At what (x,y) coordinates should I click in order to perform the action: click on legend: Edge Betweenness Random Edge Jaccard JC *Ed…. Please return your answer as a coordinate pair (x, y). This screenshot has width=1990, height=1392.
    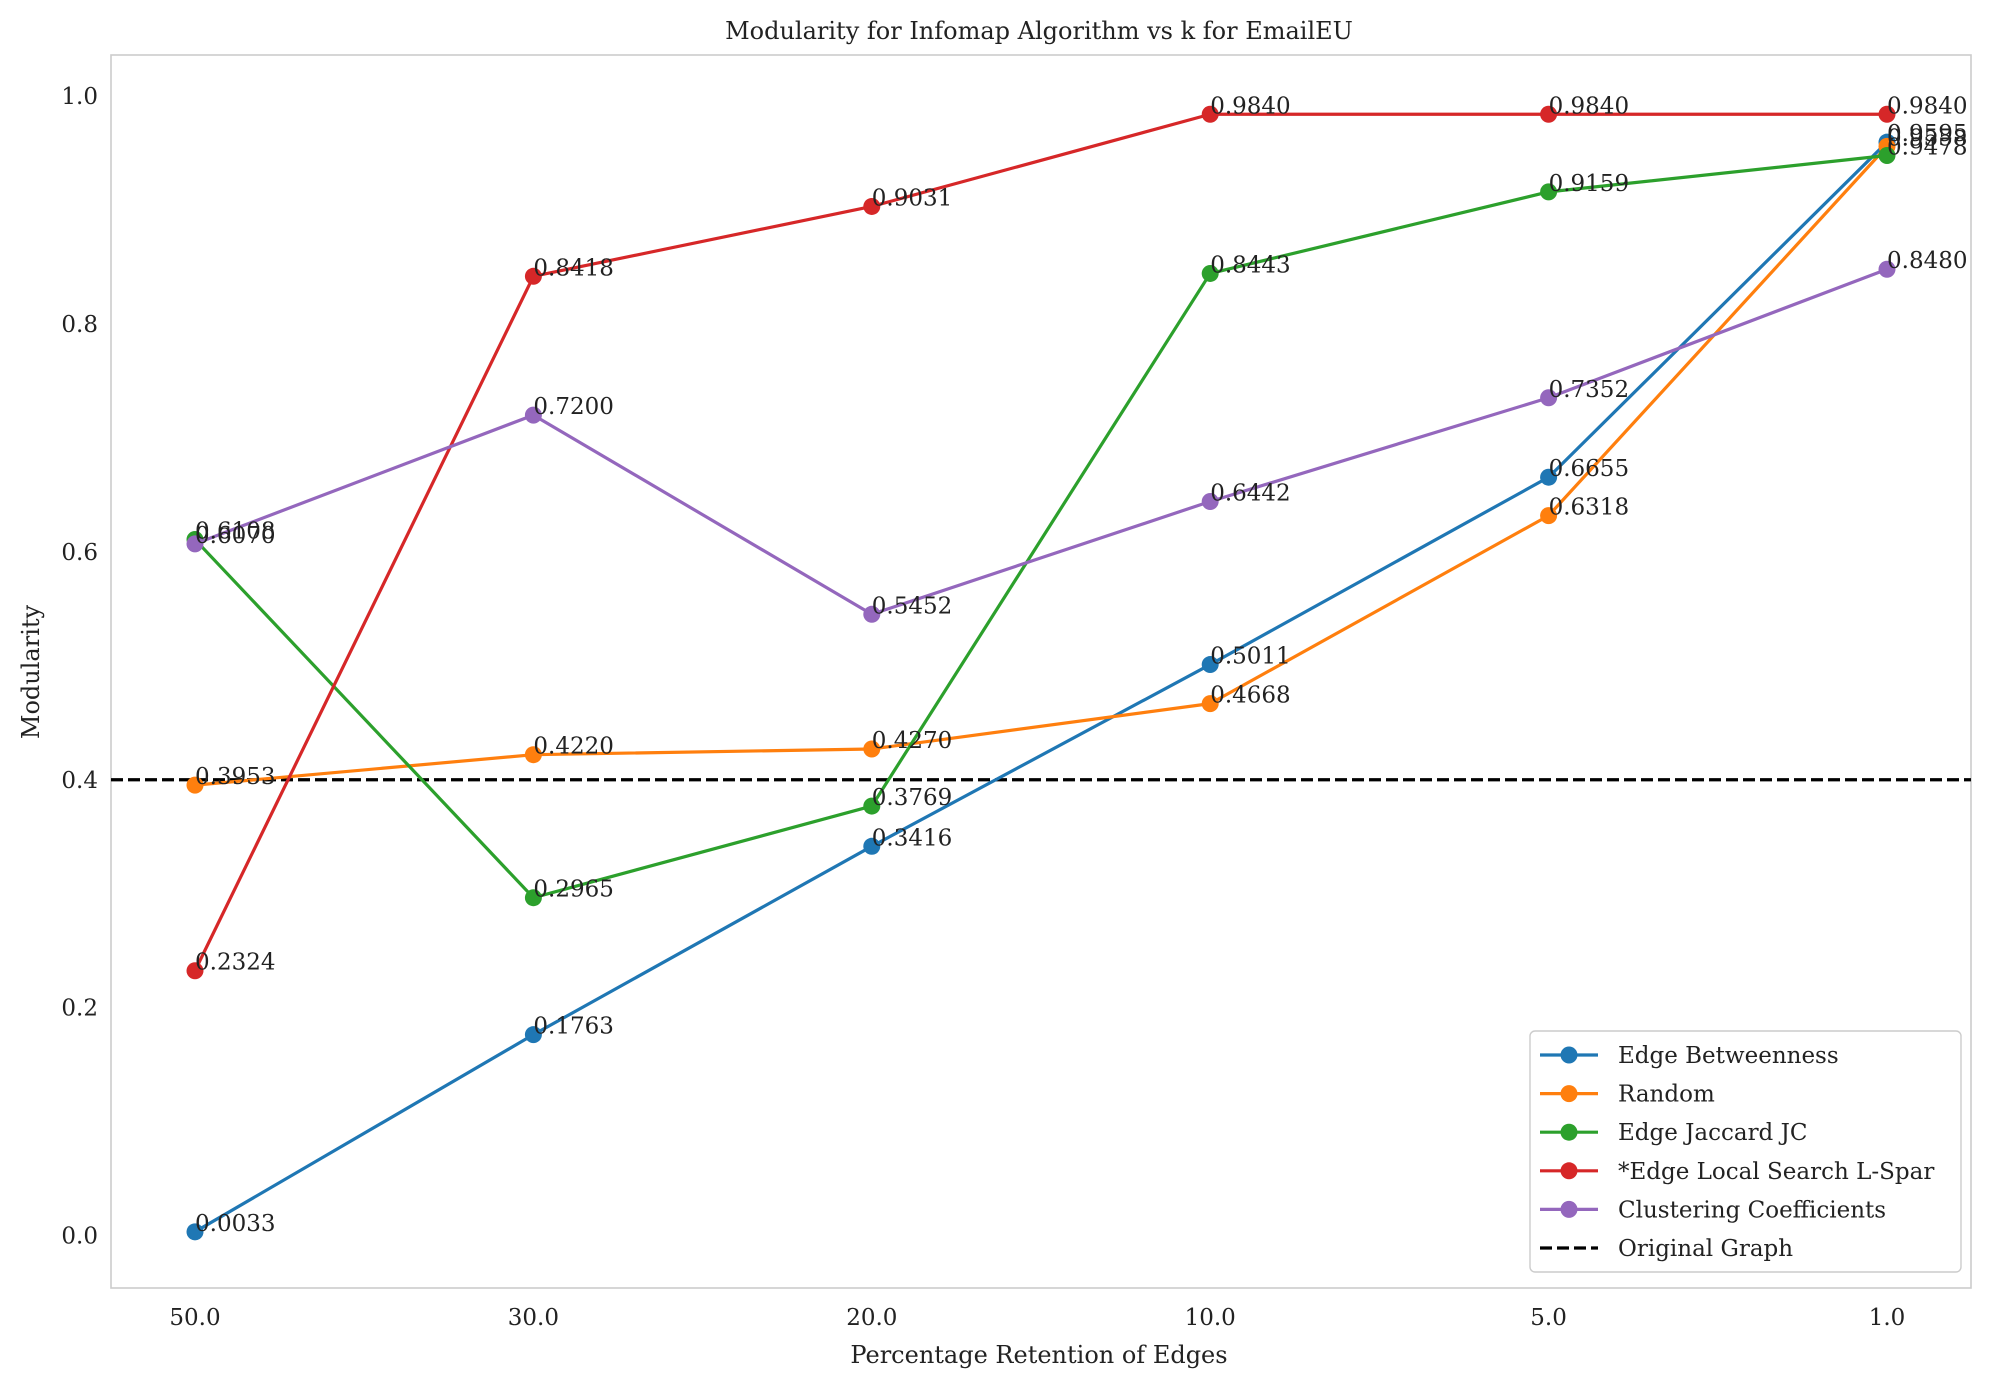
    Looking at the image, I should click on (1745, 1151).